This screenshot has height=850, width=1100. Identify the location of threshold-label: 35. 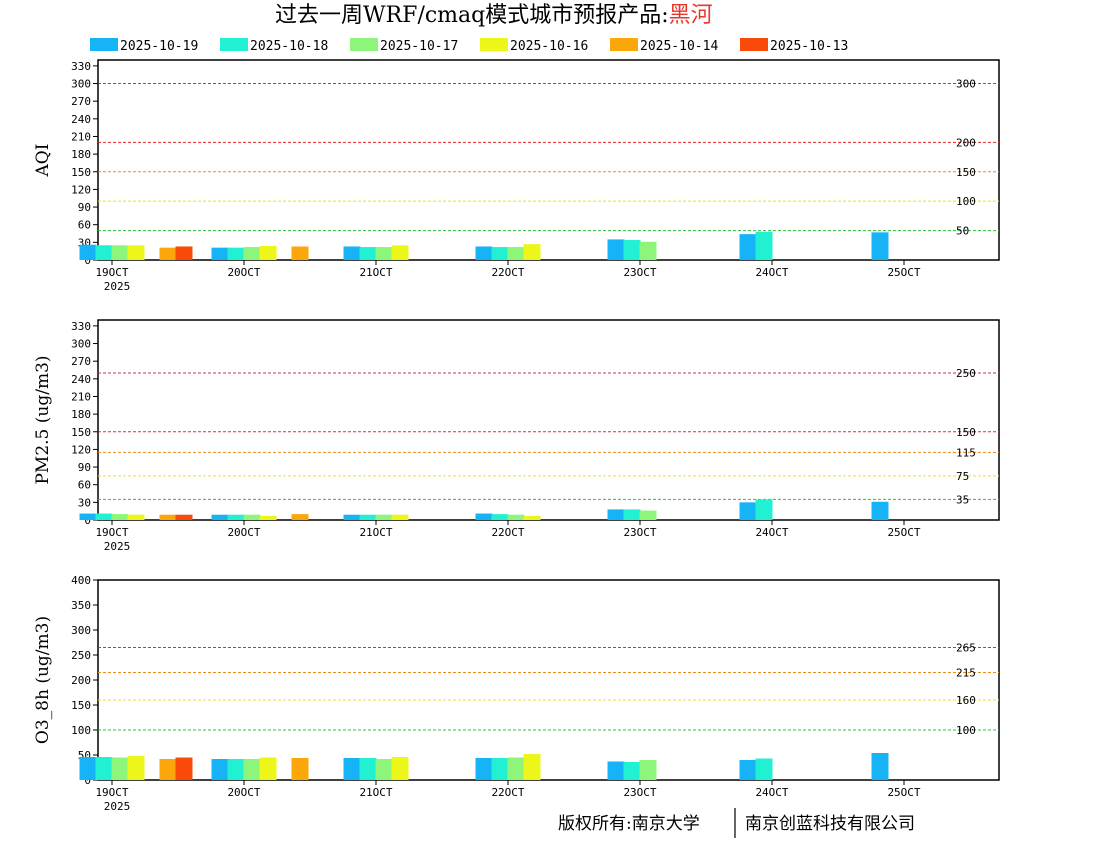
(962, 499).